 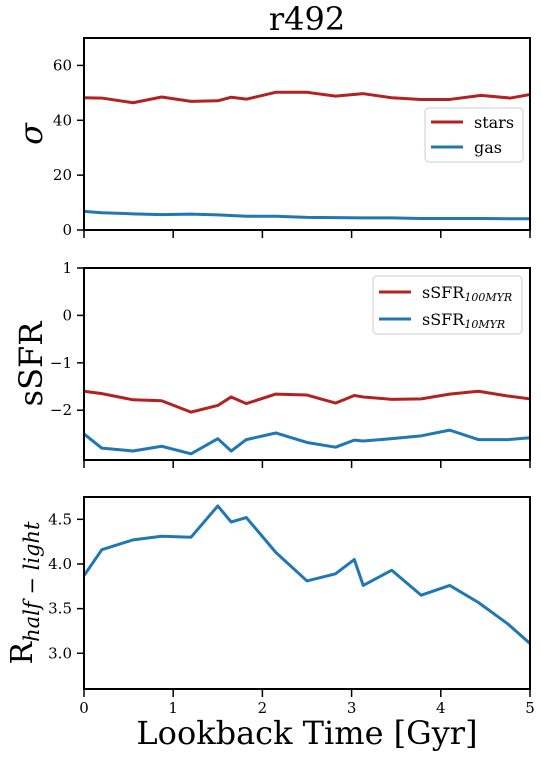 What do you see at coordinates (60, 519) in the screenshot?
I see `y-tick-label: 4.5` at bounding box center [60, 519].